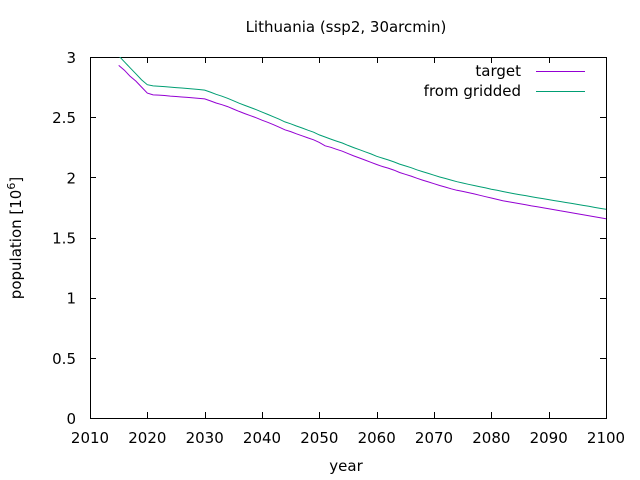 This screenshot has height=480, width=640. I want to click on y-tick-label: 2, so click(71, 178).